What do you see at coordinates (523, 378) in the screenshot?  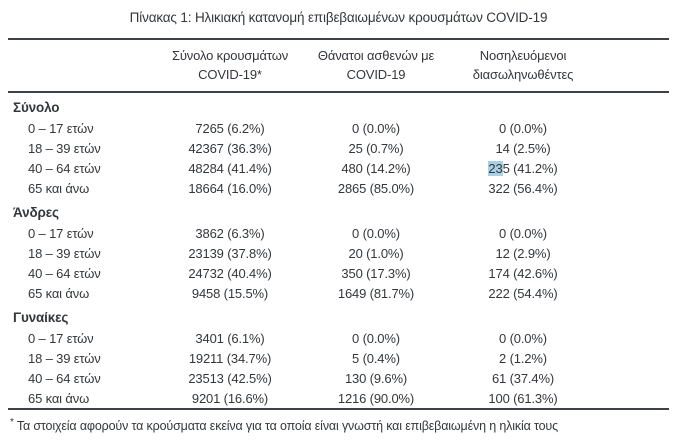 I see `intubated-cell: 61 (37.4%)` at bounding box center [523, 378].